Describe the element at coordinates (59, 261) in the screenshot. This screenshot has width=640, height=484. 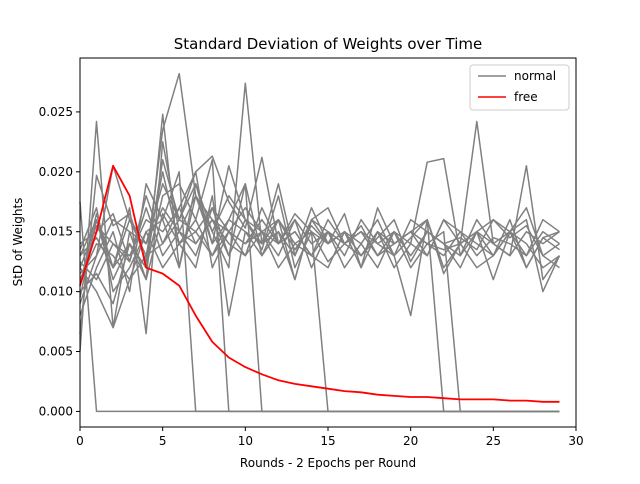
I see `y-axis-ticks: 0.000 0.005 0.010 0.015 0.020 0.025` at that location.